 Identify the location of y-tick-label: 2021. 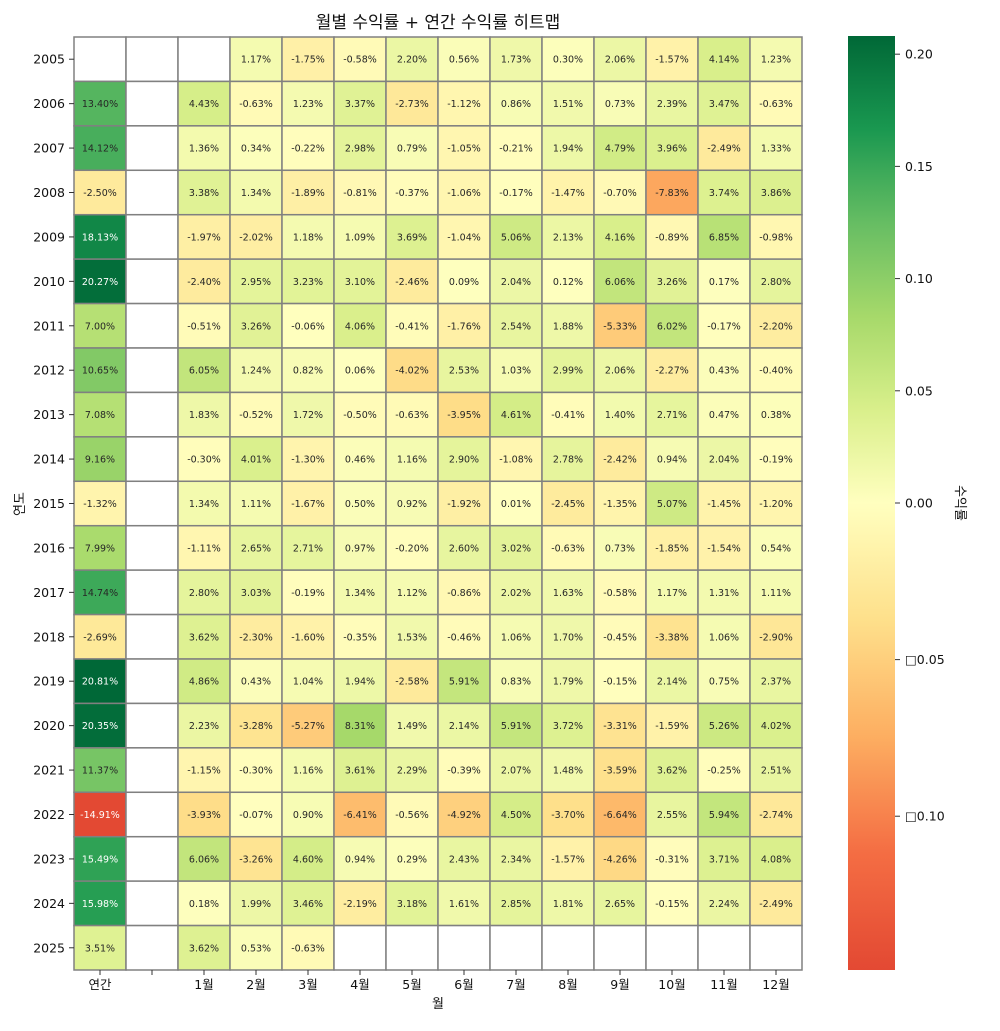
(49, 770).